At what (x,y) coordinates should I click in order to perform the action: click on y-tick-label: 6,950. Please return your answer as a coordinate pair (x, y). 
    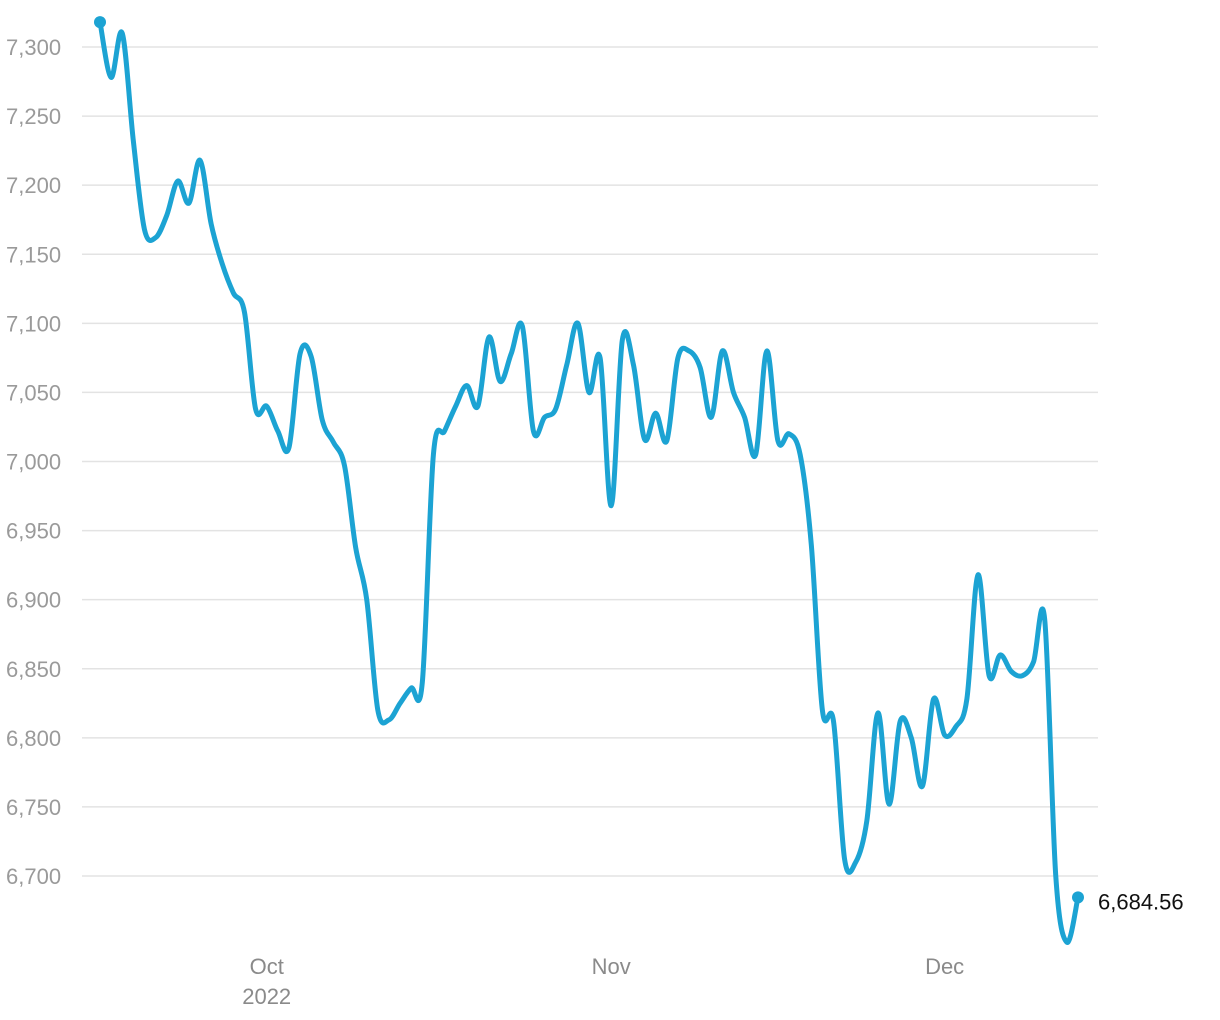
    Looking at the image, I should click on (33, 531).